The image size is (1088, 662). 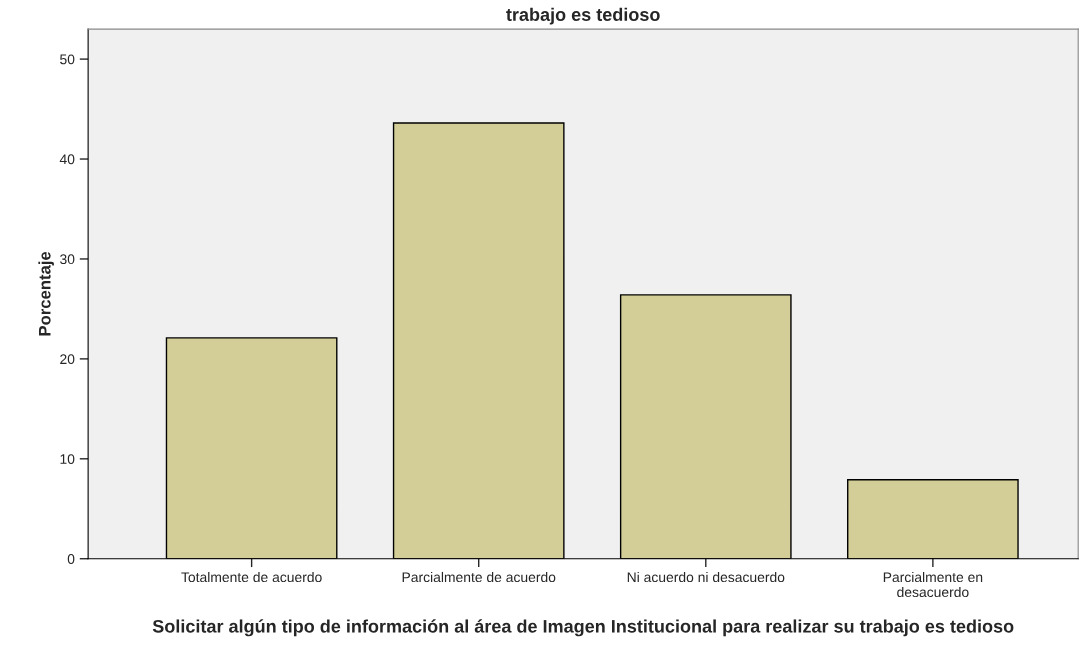 What do you see at coordinates (67, 359) in the screenshot?
I see `y-tick-label: 20` at bounding box center [67, 359].